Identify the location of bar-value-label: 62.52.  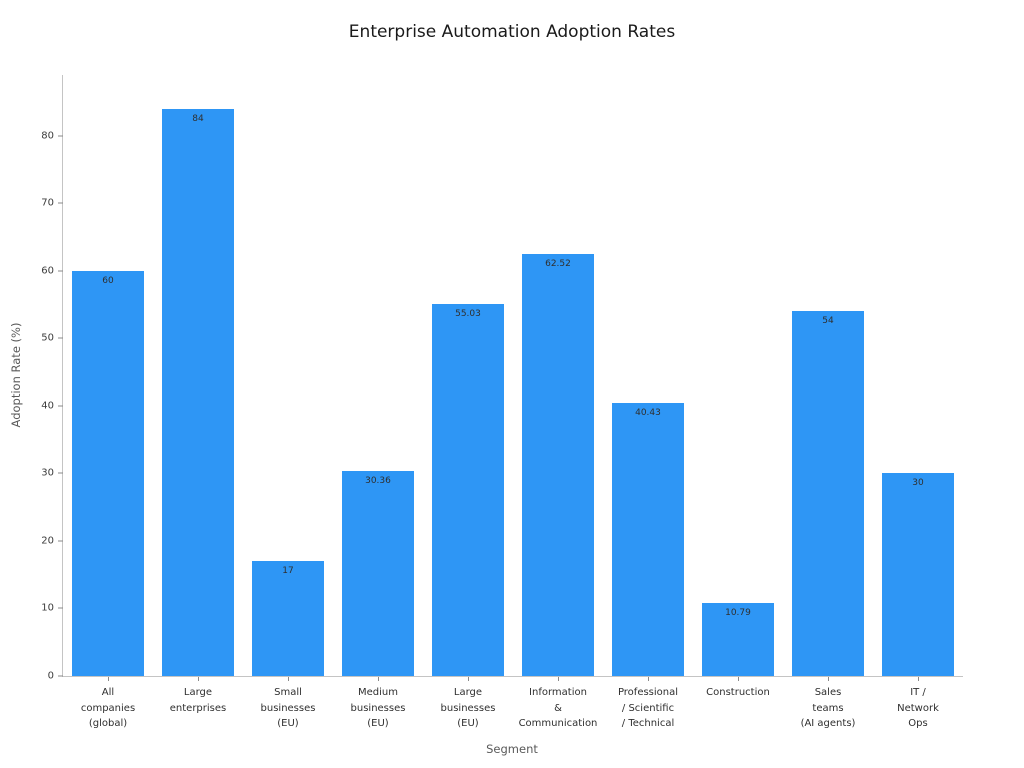
(558, 263).